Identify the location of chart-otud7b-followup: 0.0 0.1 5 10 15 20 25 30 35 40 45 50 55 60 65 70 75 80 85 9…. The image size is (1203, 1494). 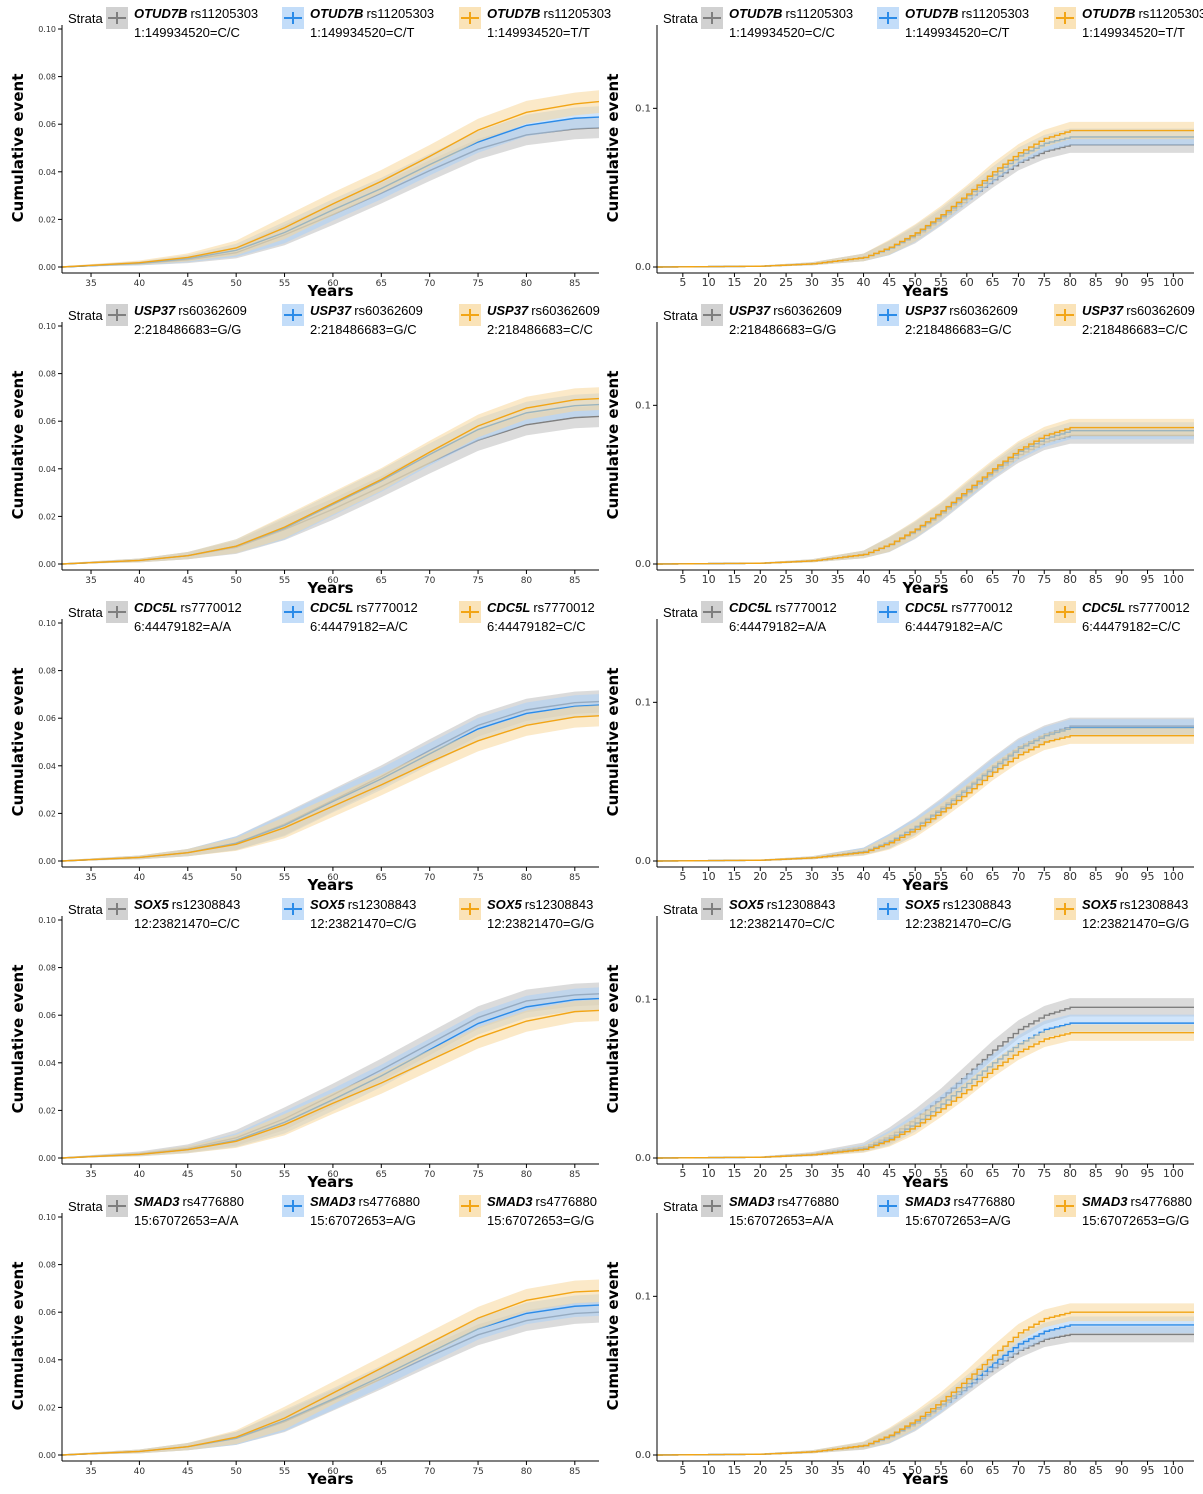
(903, 153).